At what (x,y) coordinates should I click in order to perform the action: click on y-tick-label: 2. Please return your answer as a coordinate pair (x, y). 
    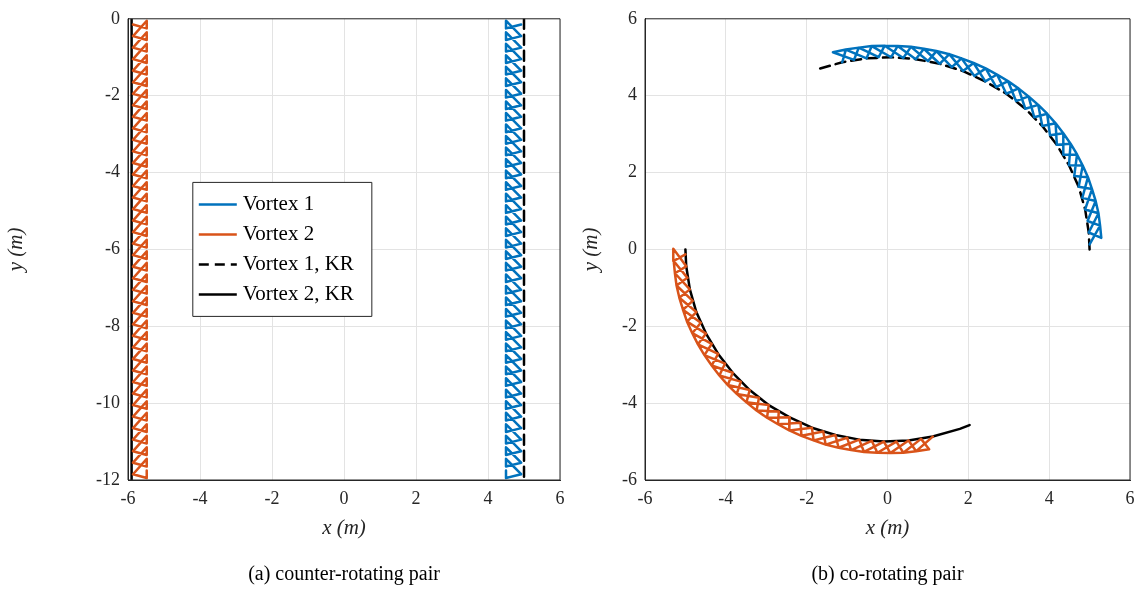
    Looking at the image, I should click on (632, 171).